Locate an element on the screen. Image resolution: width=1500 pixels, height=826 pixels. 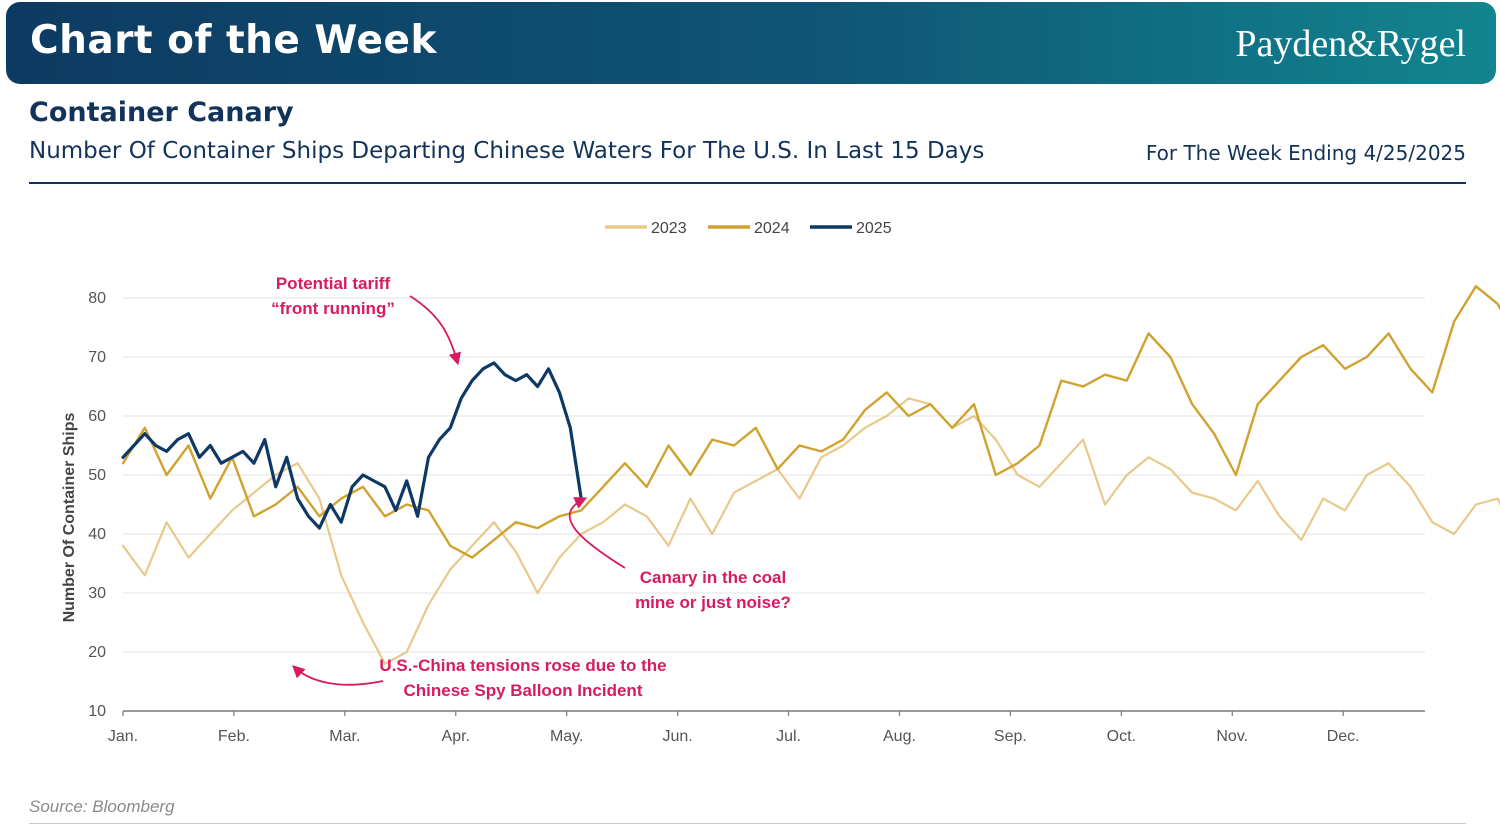
footer-divider is located at coordinates (747, 823).